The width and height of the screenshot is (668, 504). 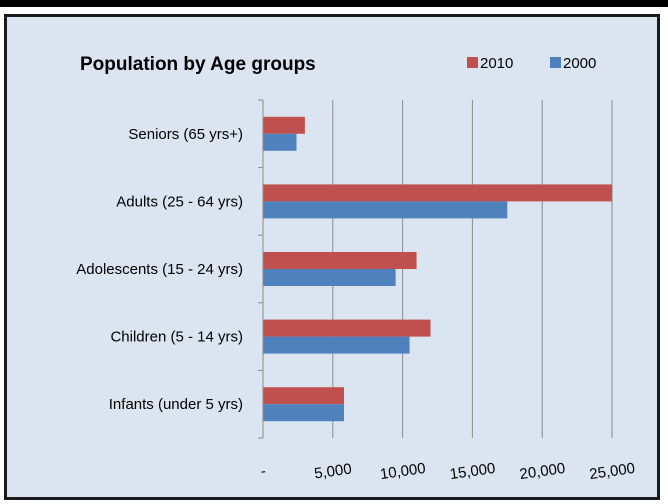 I want to click on x-tick-label: 10,000, so click(x=403, y=471).